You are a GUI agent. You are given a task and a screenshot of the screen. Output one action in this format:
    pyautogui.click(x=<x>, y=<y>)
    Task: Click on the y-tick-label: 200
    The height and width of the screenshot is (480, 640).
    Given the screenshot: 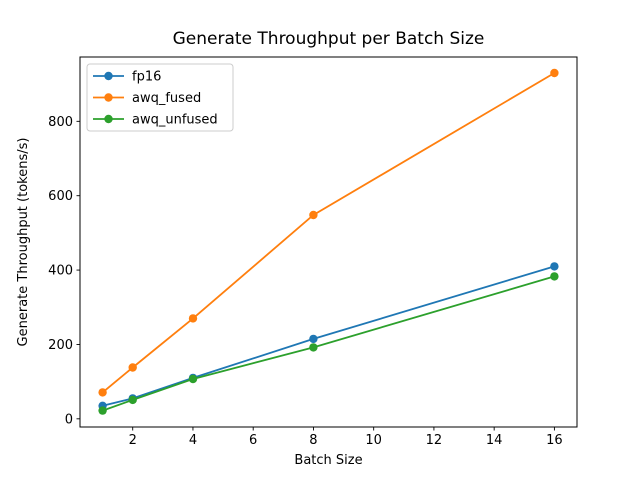 What is the action you would take?
    pyautogui.click(x=60, y=345)
    